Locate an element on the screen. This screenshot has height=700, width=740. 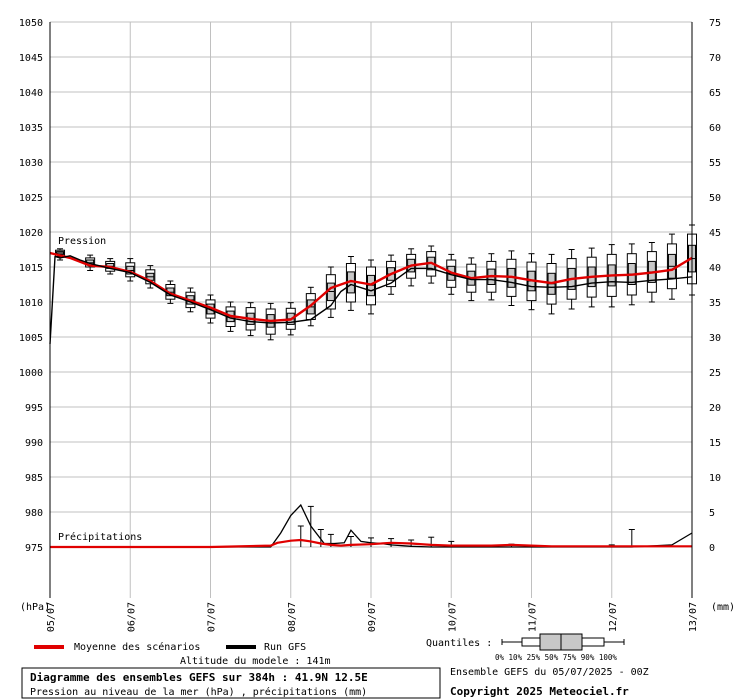
y-tick-label-right: 15 is located at coordinates (715, 443).